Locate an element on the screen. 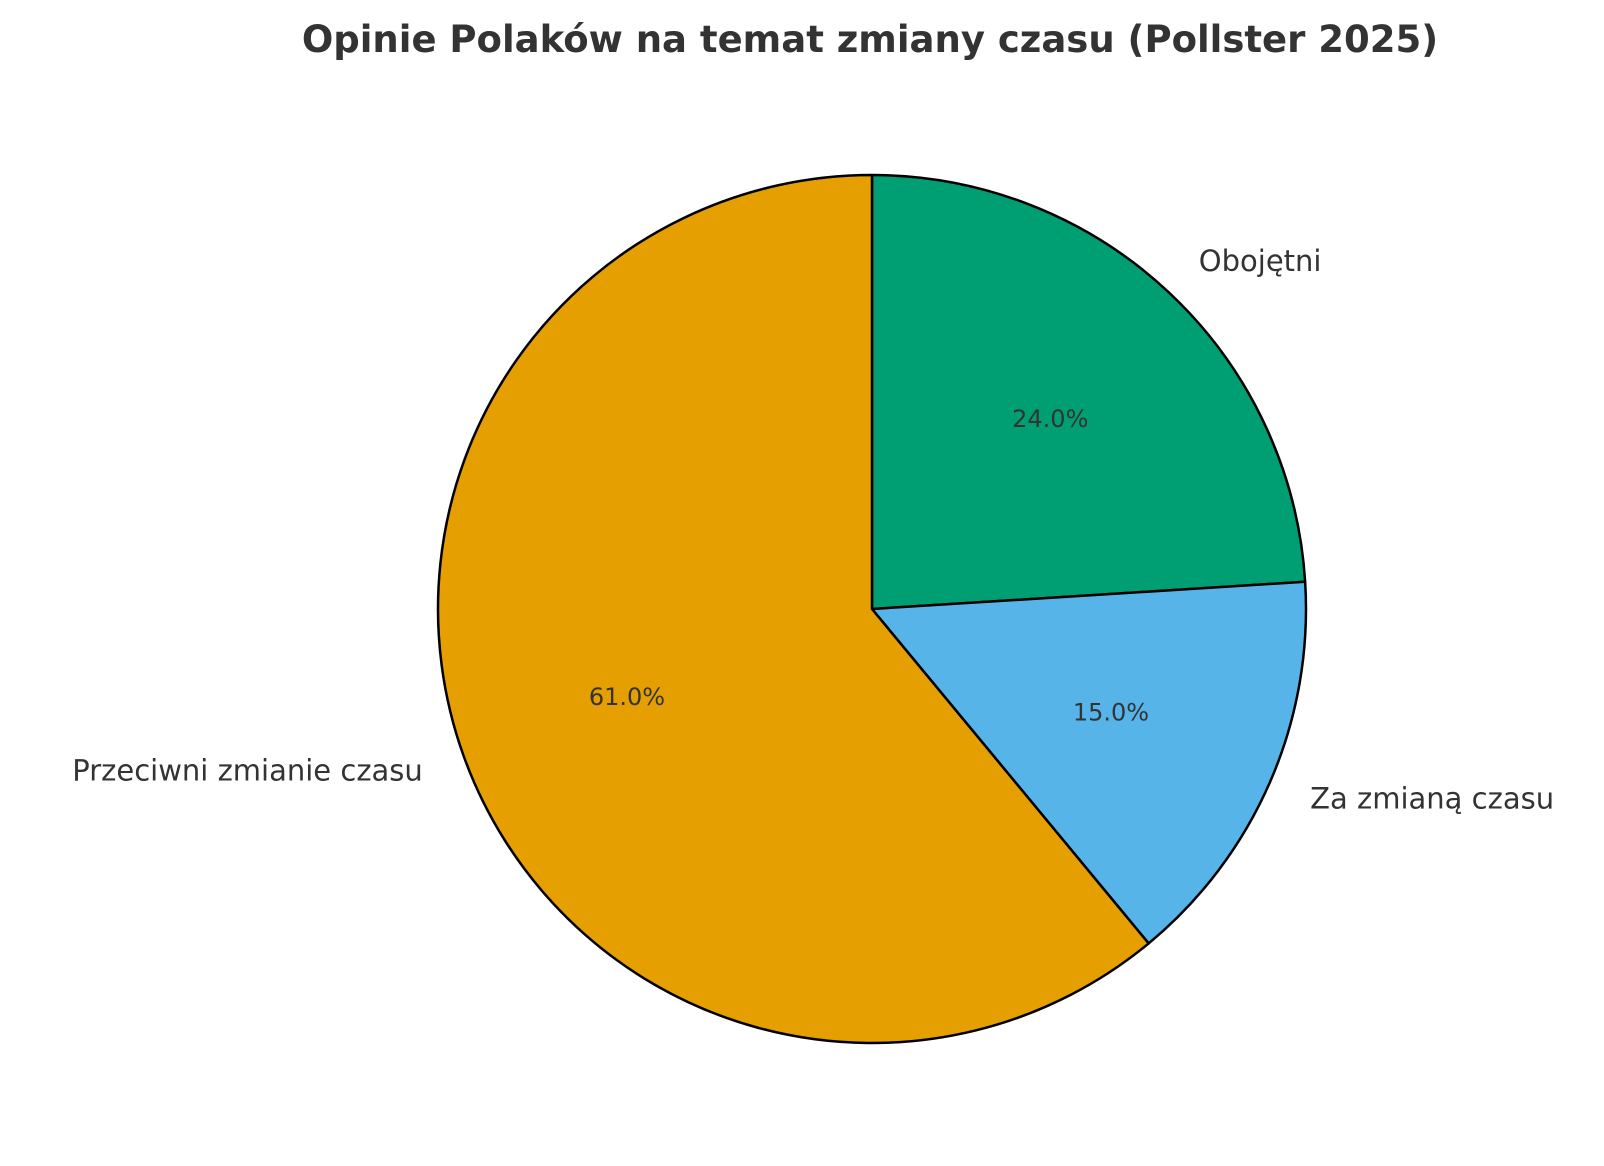  slice-label-1: Za zmianą czasu is located at coordinates (1432, 799).